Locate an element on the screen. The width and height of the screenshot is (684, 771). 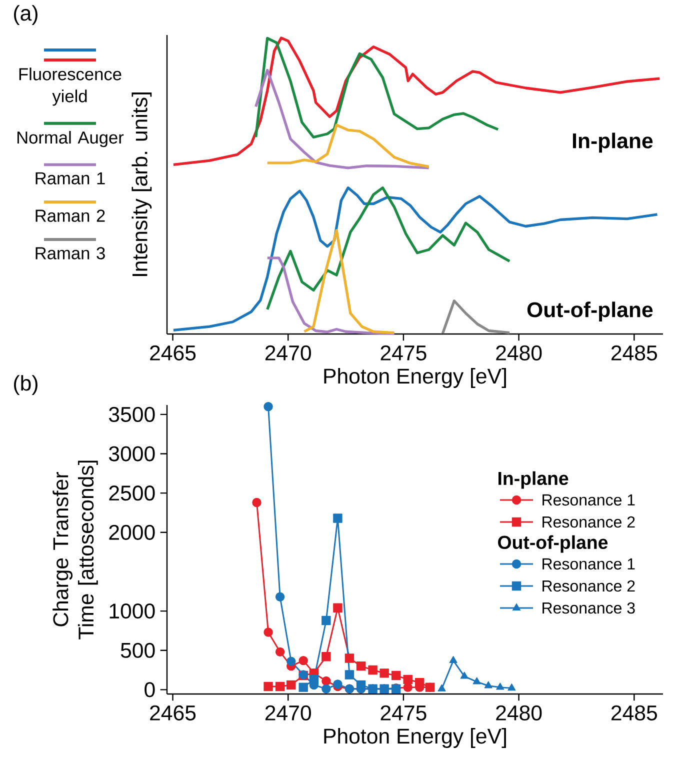
legend-label: Resonance 3 is located at coordinates (588, 608).